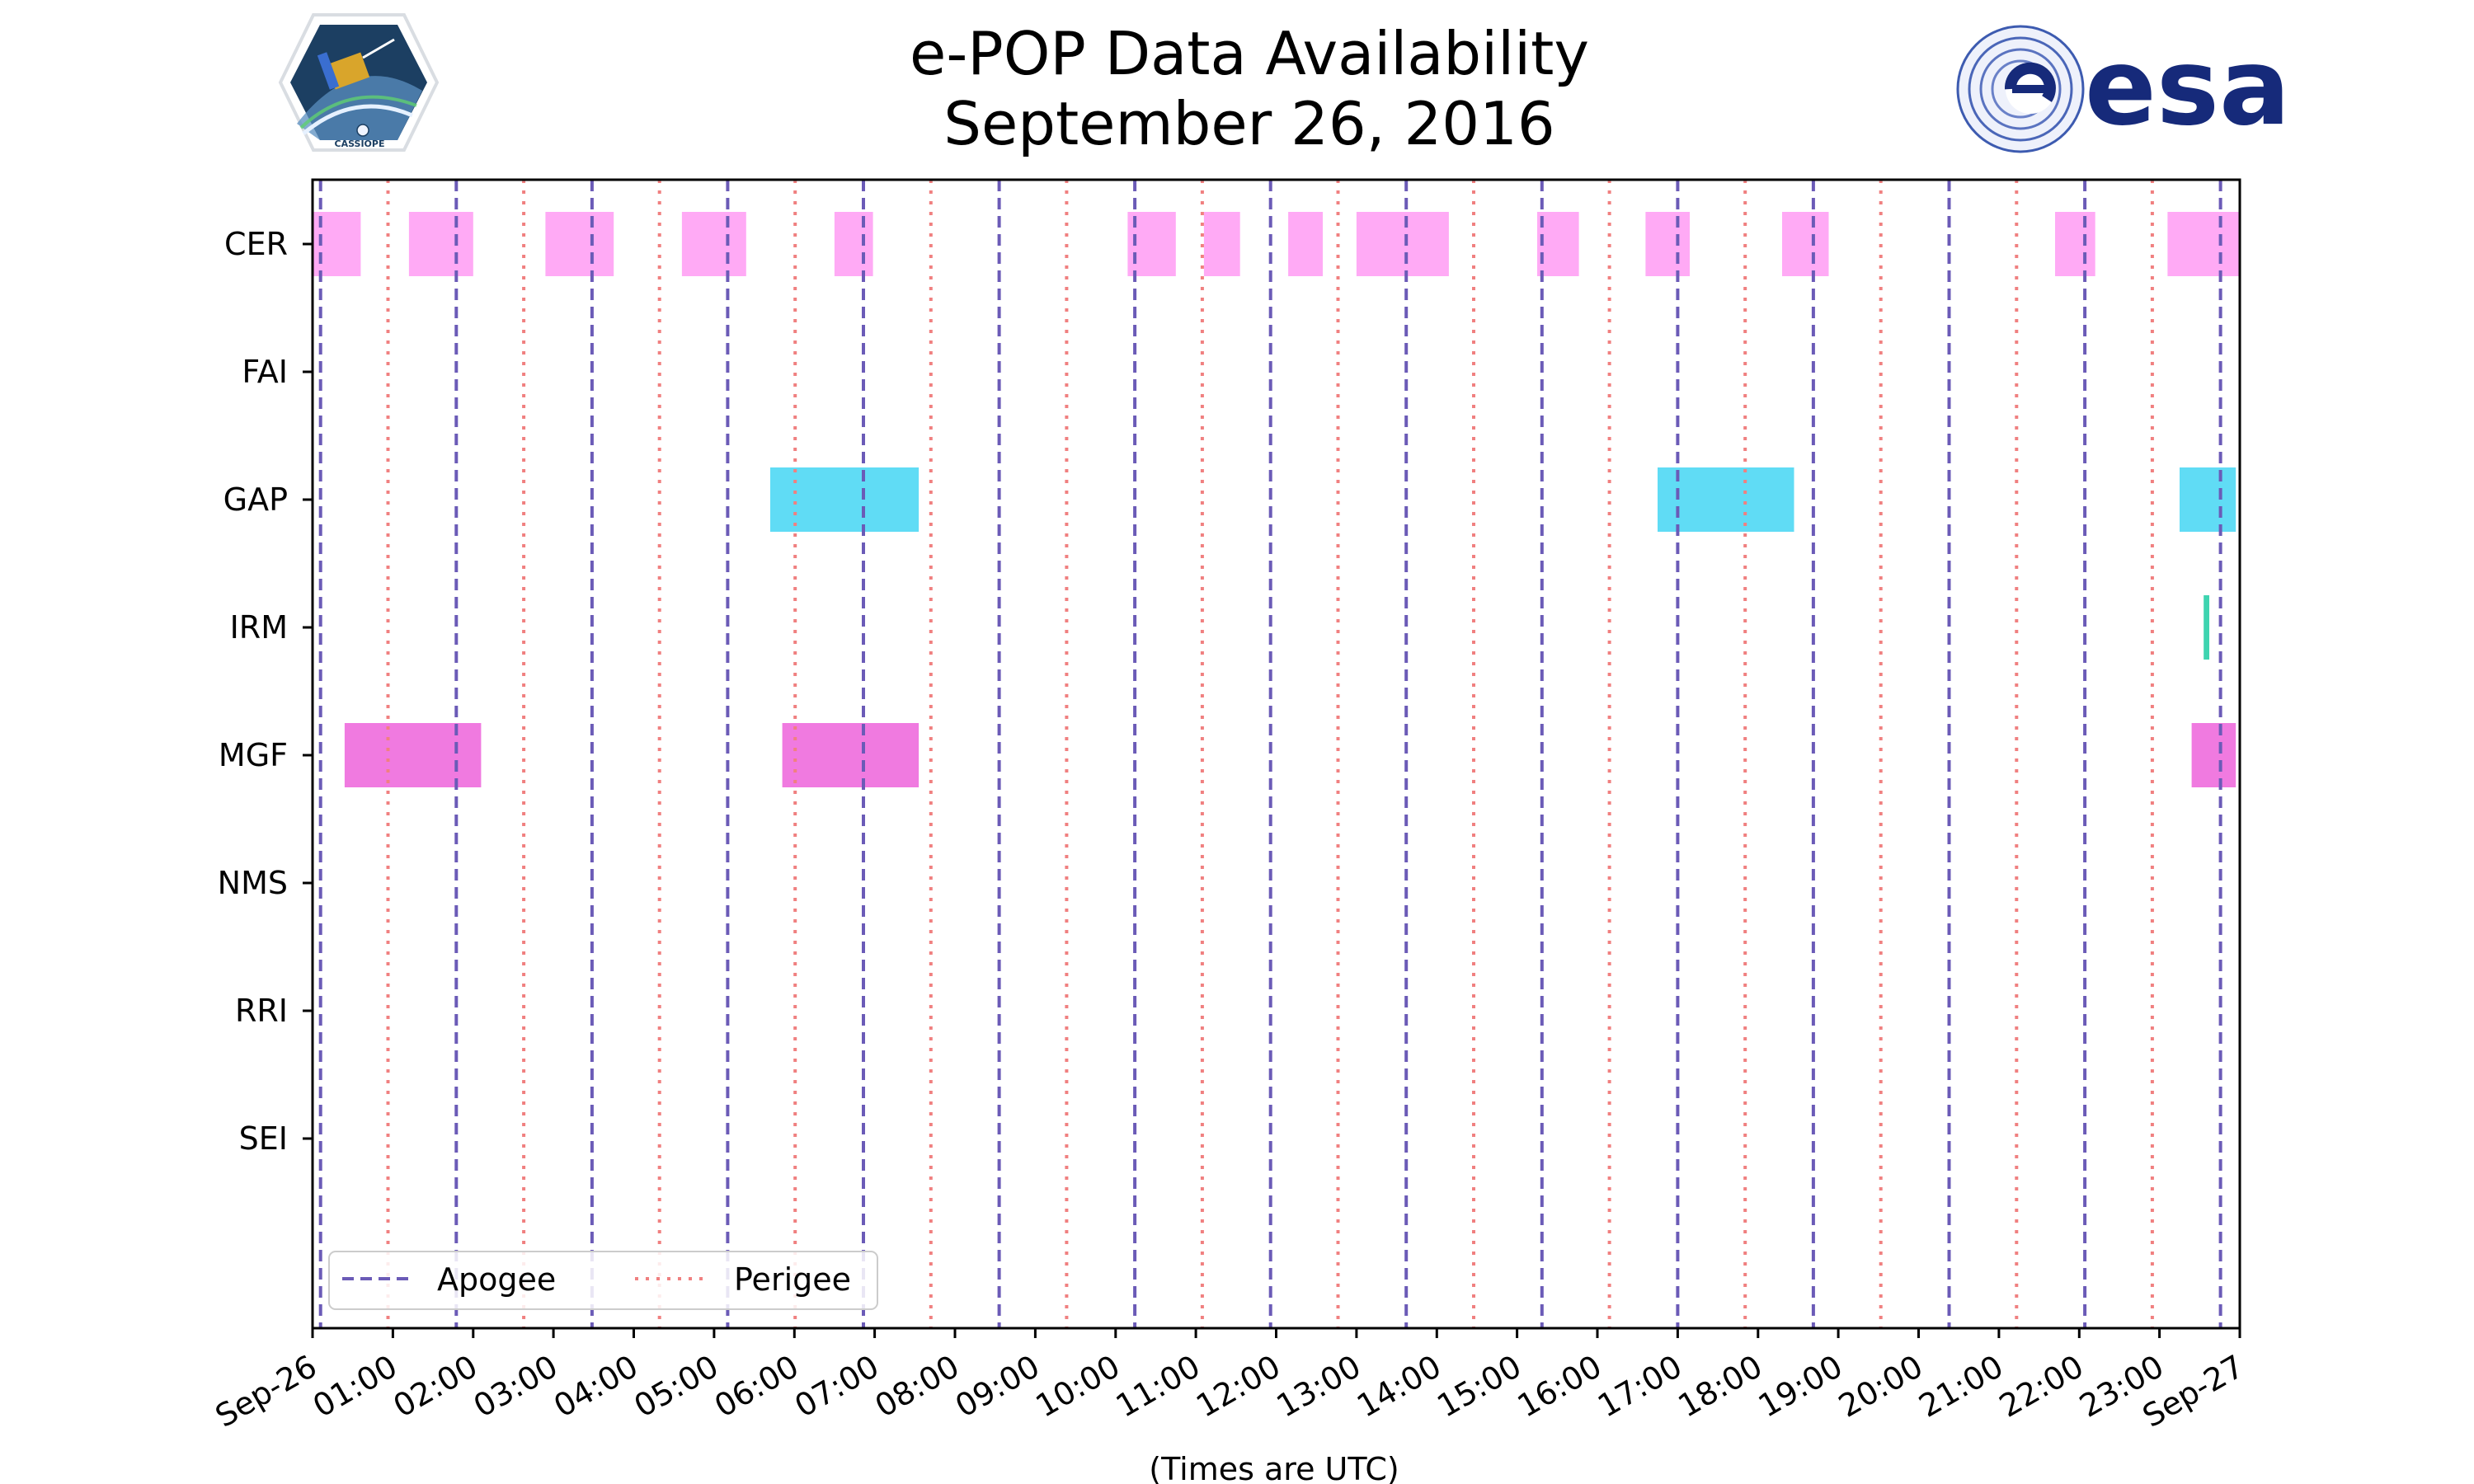 Image resolution: width=2474 pixels, height=1484 pixels. Describe the element at coordinates (1077, 1386) in the screenshot. I see `x-tick-label-10: 10:00` at that location.